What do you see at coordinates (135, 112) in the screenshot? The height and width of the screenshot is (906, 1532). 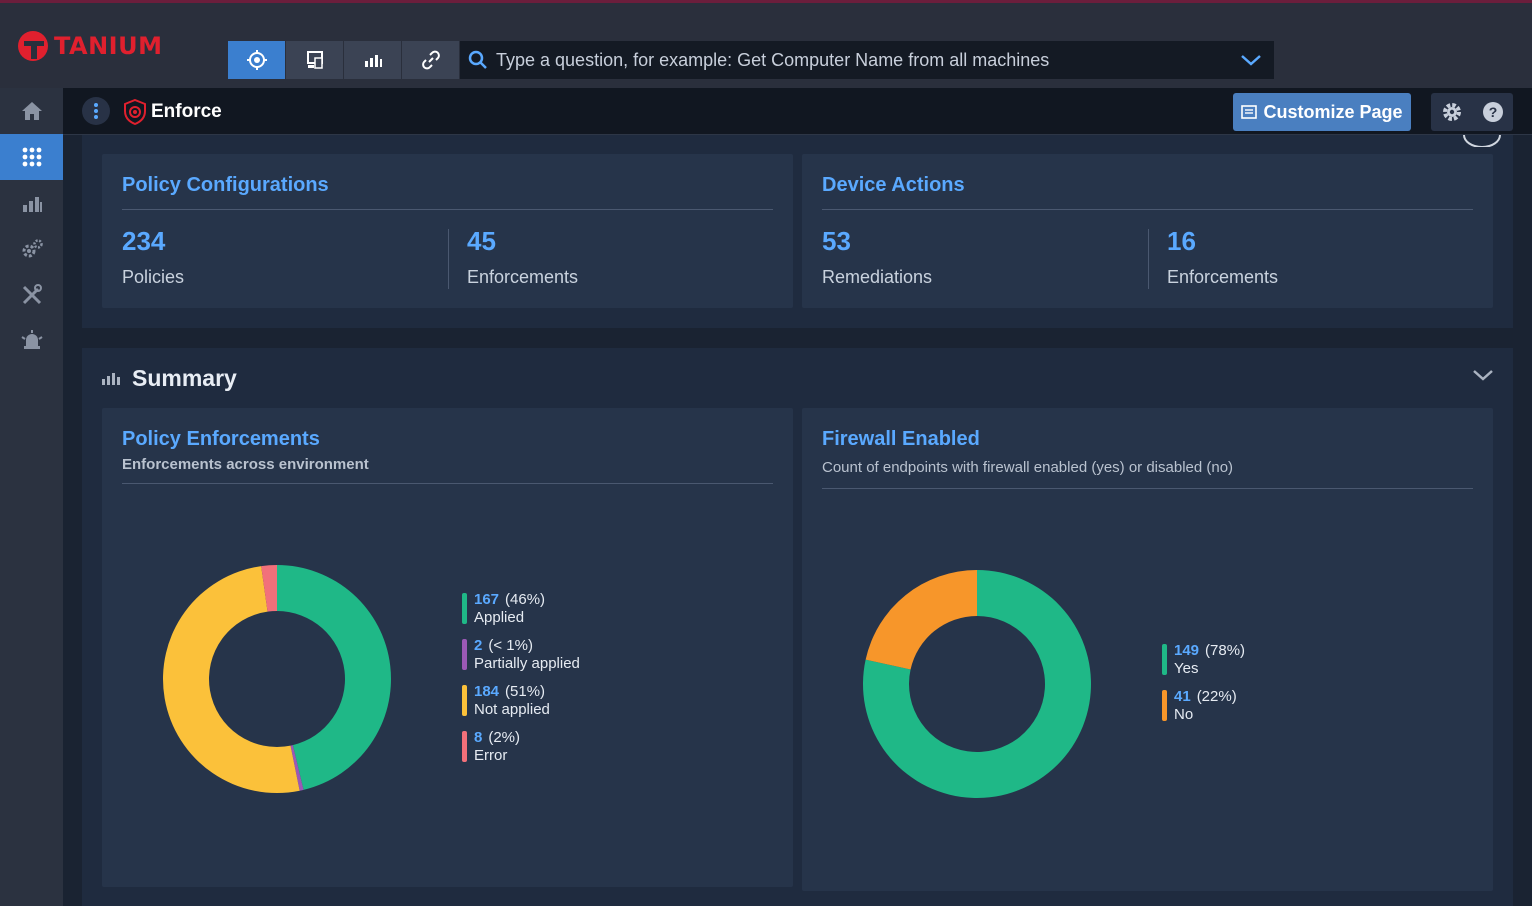 I see `enforce-shield-icon` at bounding box center [135, 112].